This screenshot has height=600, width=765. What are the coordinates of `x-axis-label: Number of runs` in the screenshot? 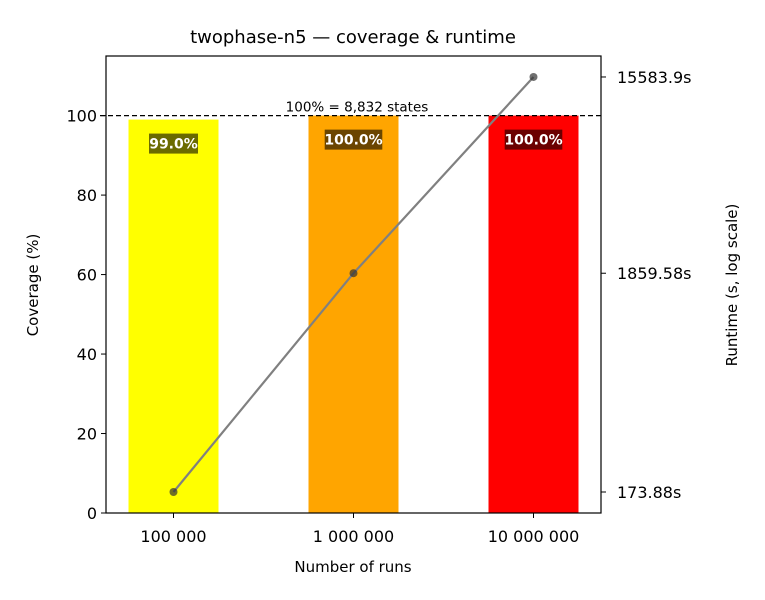 It's located at (352, 567).